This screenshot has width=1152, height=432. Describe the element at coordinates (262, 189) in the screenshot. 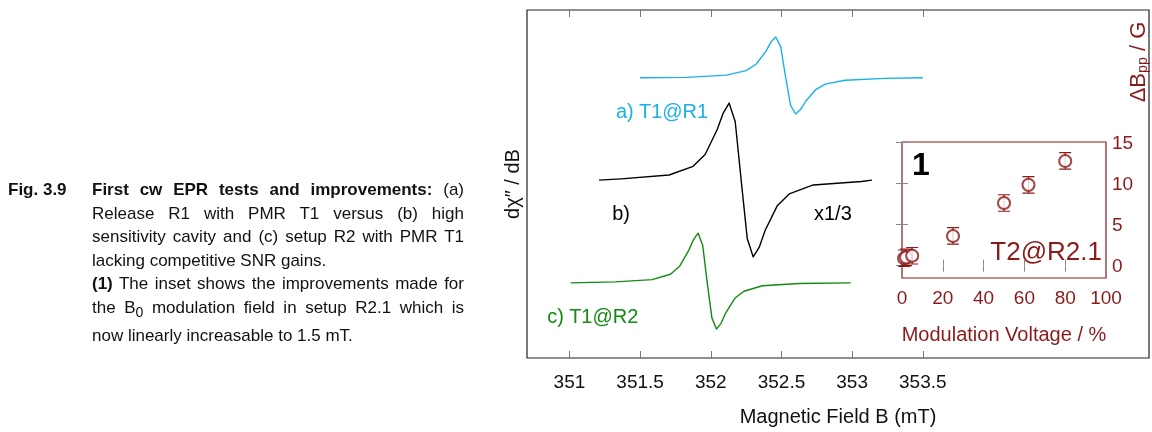

I see `text: First cw EPR tests and improvements:` at that location.